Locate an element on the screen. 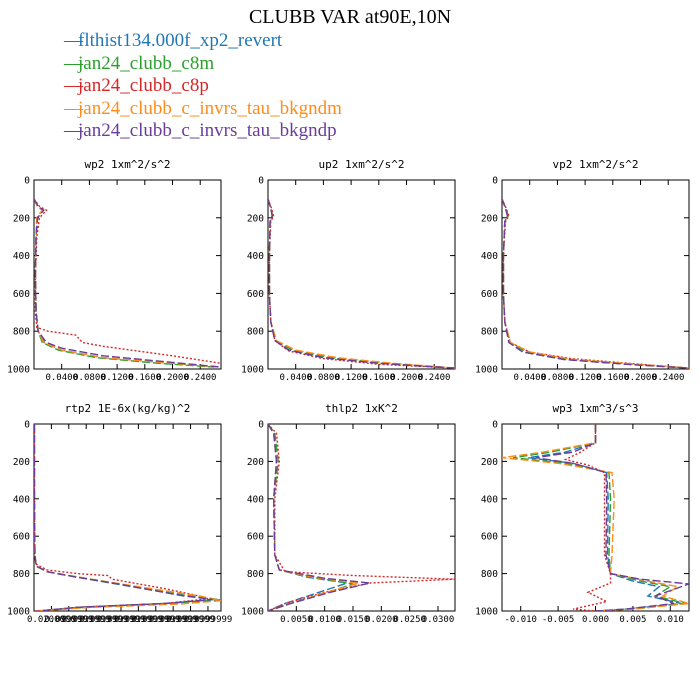 The width and height of the screenshot is (700, 700). legend-item: —jan24_clubb_c_invrs_tau_bkgndp is located at coordinates (203, 131).